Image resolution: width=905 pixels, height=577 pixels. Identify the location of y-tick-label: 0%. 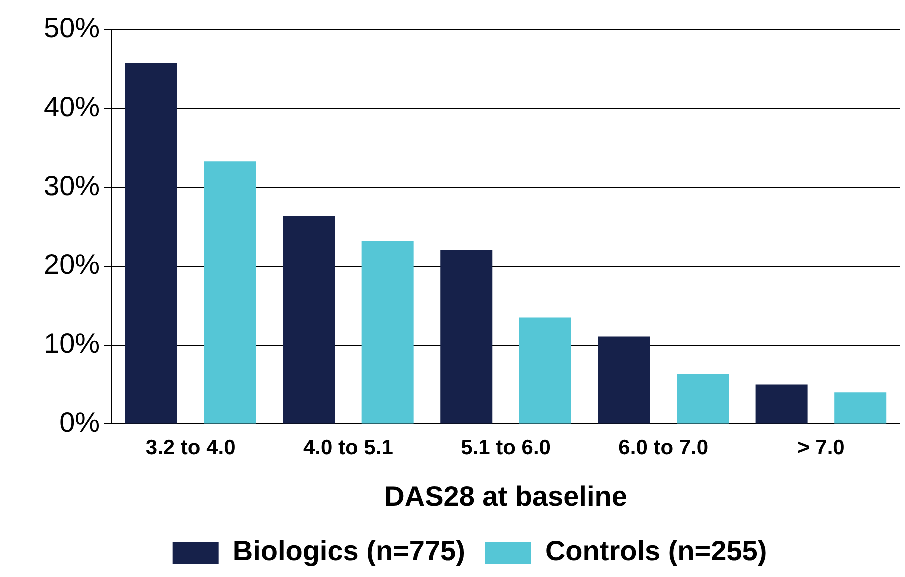
(80, 422).